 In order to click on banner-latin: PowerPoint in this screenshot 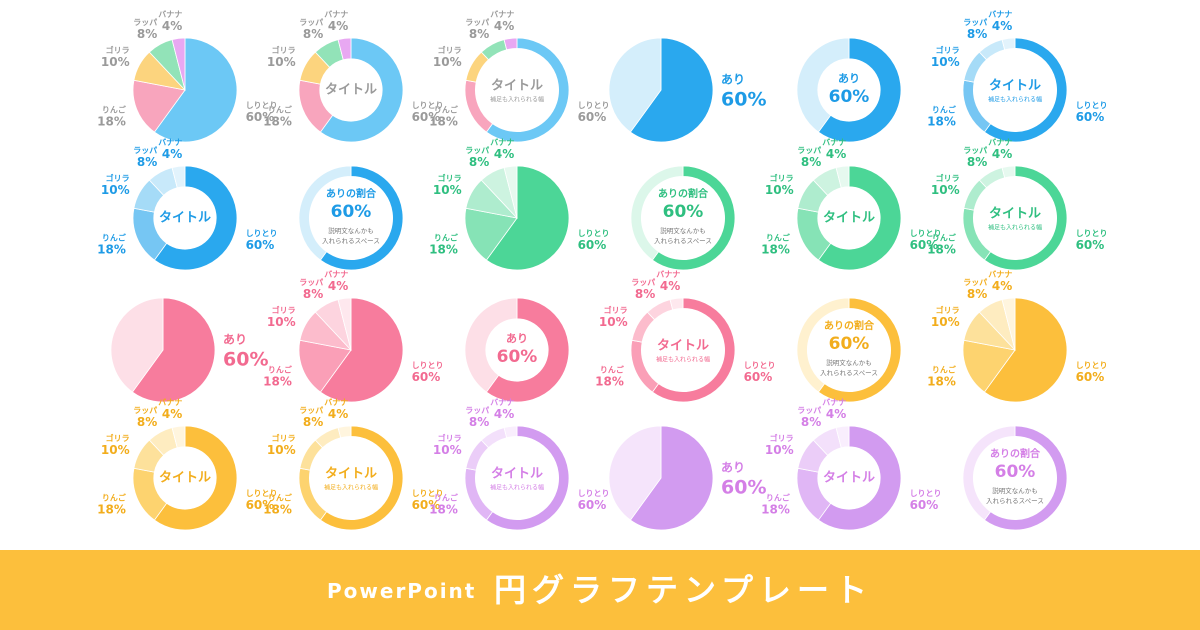, I will do `click(401, 591)`.